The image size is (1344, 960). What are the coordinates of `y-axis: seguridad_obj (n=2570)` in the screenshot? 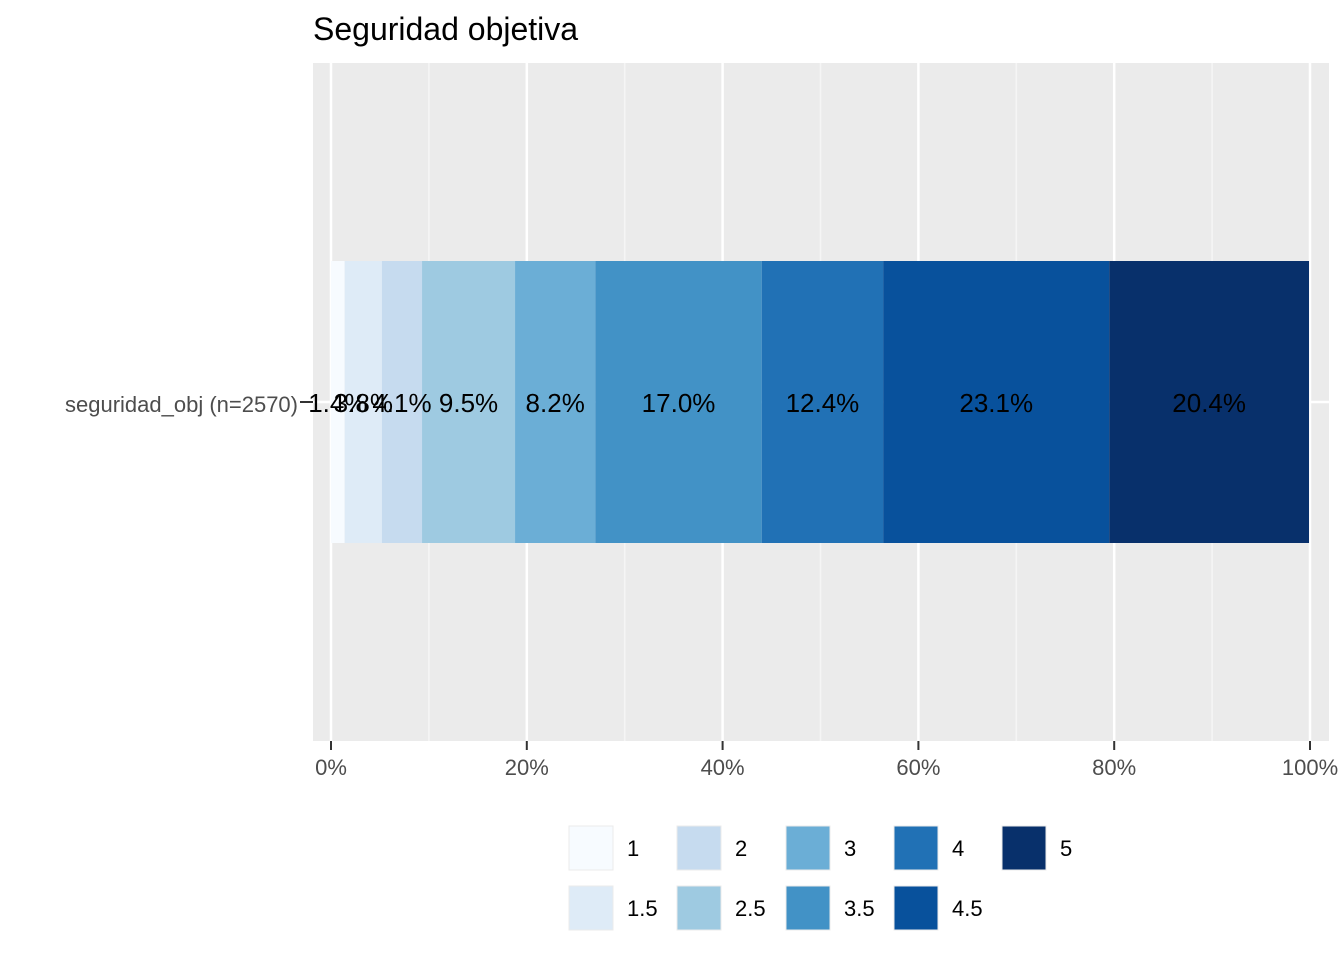 It's located at (189, 404).